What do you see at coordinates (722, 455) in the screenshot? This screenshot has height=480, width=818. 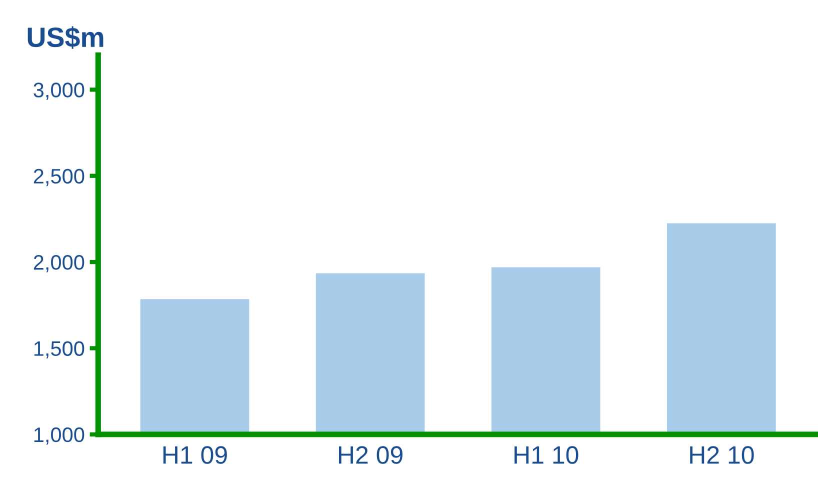 I see `x-tick-label: H2 10` at bounding box center [722, 455].